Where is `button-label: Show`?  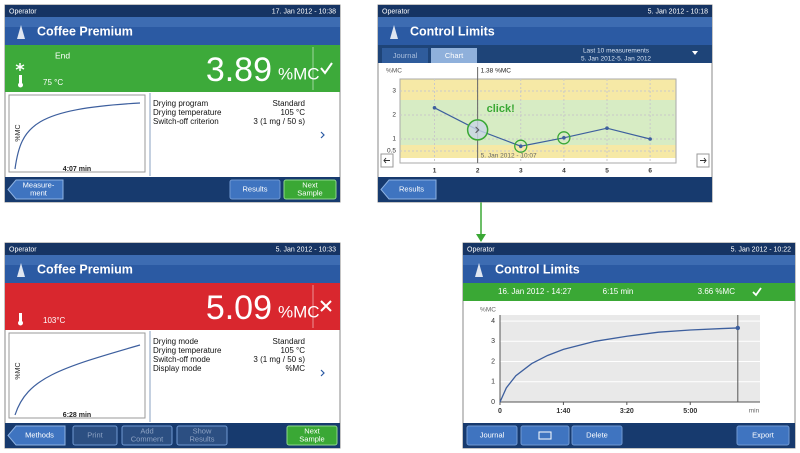 button-label: Show is located at coordinates (202, 430).